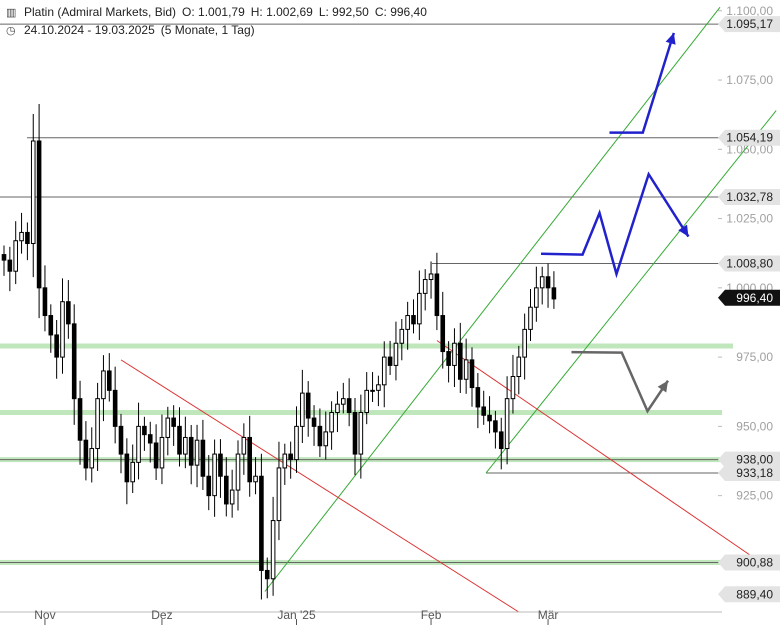 The width and height of the screenshot is (780, 625). Describe the element at coordinates (754, 298) in the screenshot. I see `price-tag-label: 996,40` at that location.